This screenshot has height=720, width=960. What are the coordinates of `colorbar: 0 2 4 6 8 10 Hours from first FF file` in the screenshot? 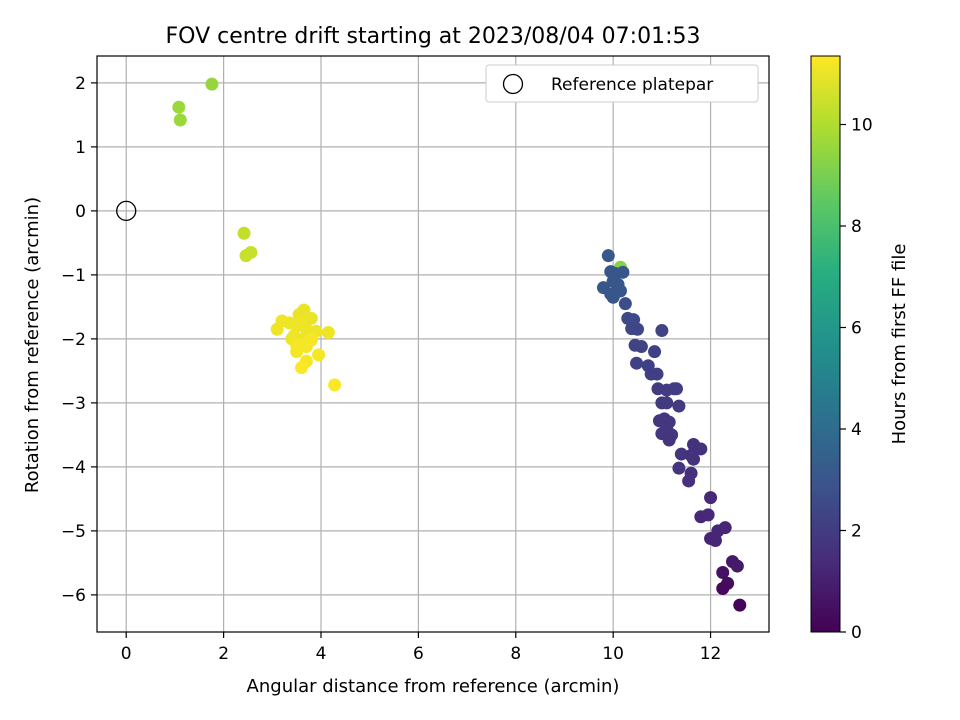 It's located at (860, 349).